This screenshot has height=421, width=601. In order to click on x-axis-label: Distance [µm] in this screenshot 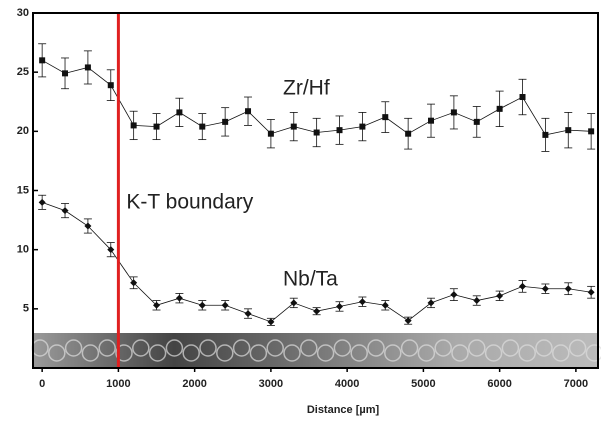, I will do `click(343, 410)`.